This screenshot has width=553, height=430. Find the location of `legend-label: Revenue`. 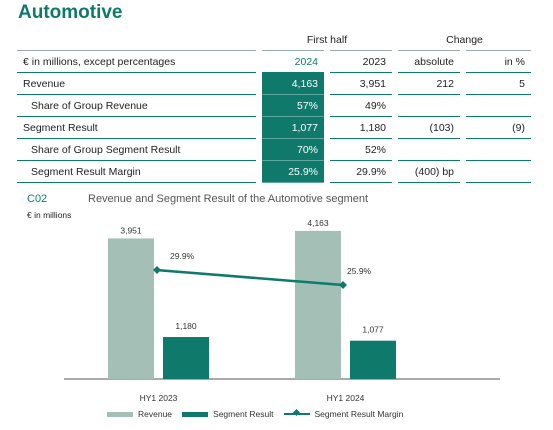

legend-label: Revenue is located at coordinates (155, 414).